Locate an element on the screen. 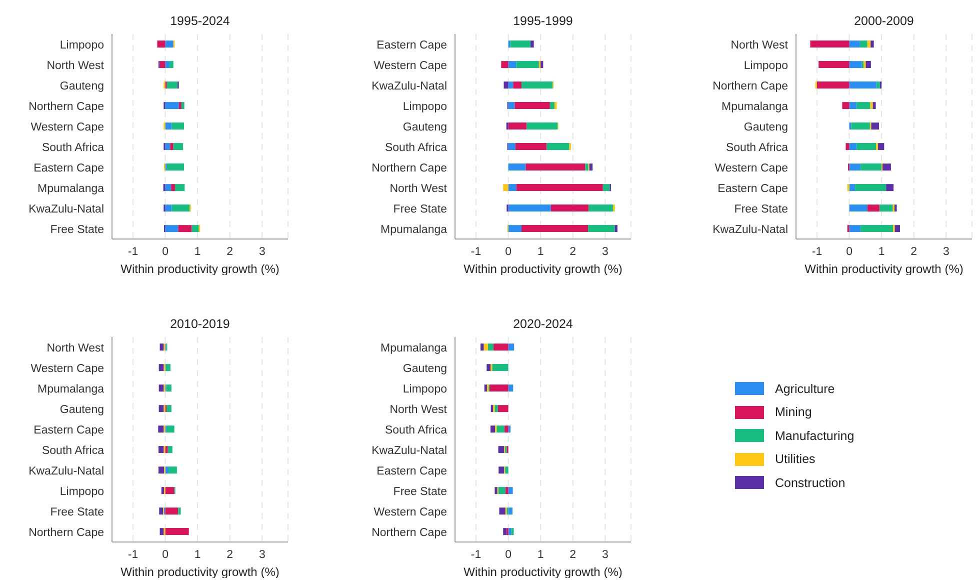 This screenshot has width=980, height=584. chart-title: 1995-1999 is located at coordinates (543, 21).